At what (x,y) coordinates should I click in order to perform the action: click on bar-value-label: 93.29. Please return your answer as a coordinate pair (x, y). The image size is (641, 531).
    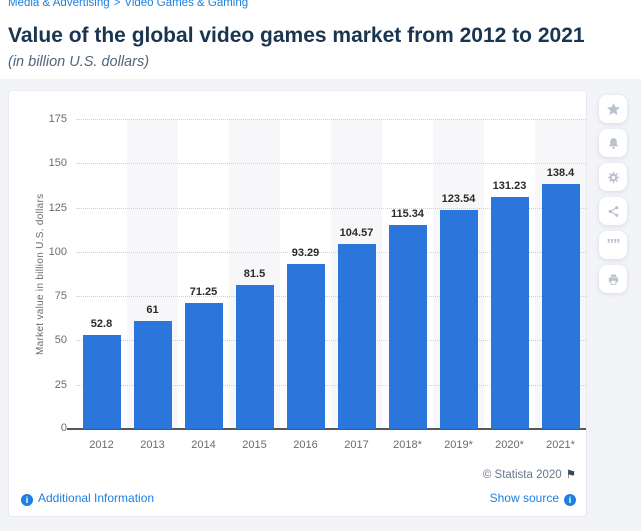
    Looking at the image, I should click on (305, 252).